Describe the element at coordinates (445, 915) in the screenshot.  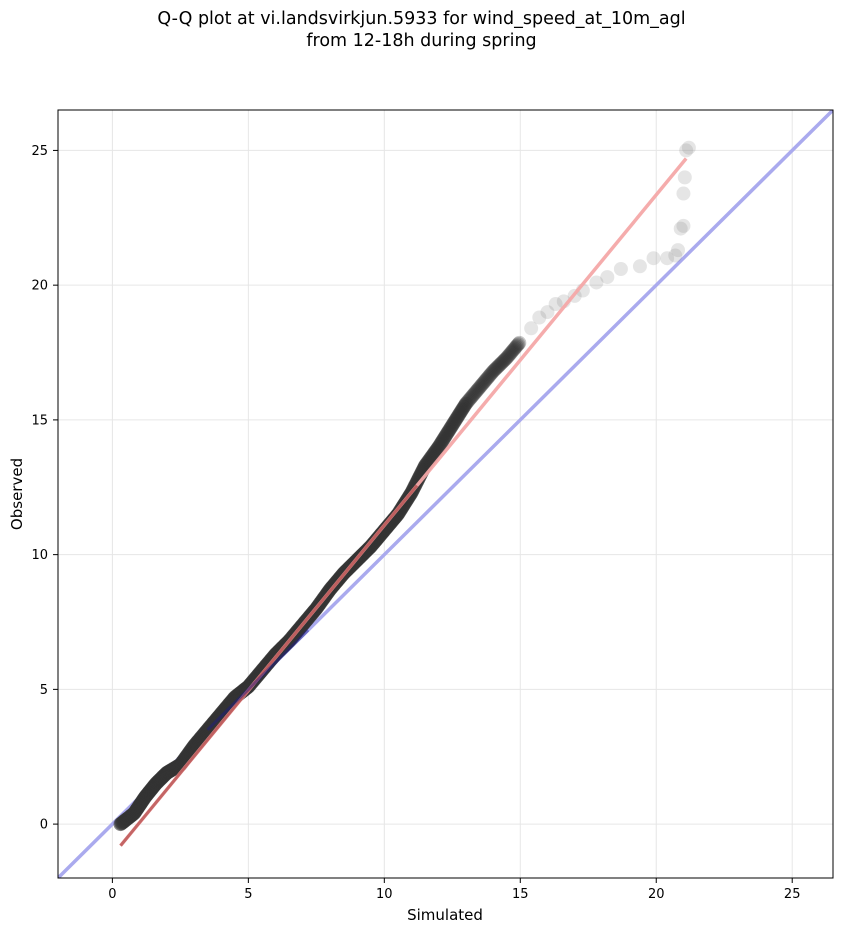
I see `x-axis-label: Simulated` at that location.